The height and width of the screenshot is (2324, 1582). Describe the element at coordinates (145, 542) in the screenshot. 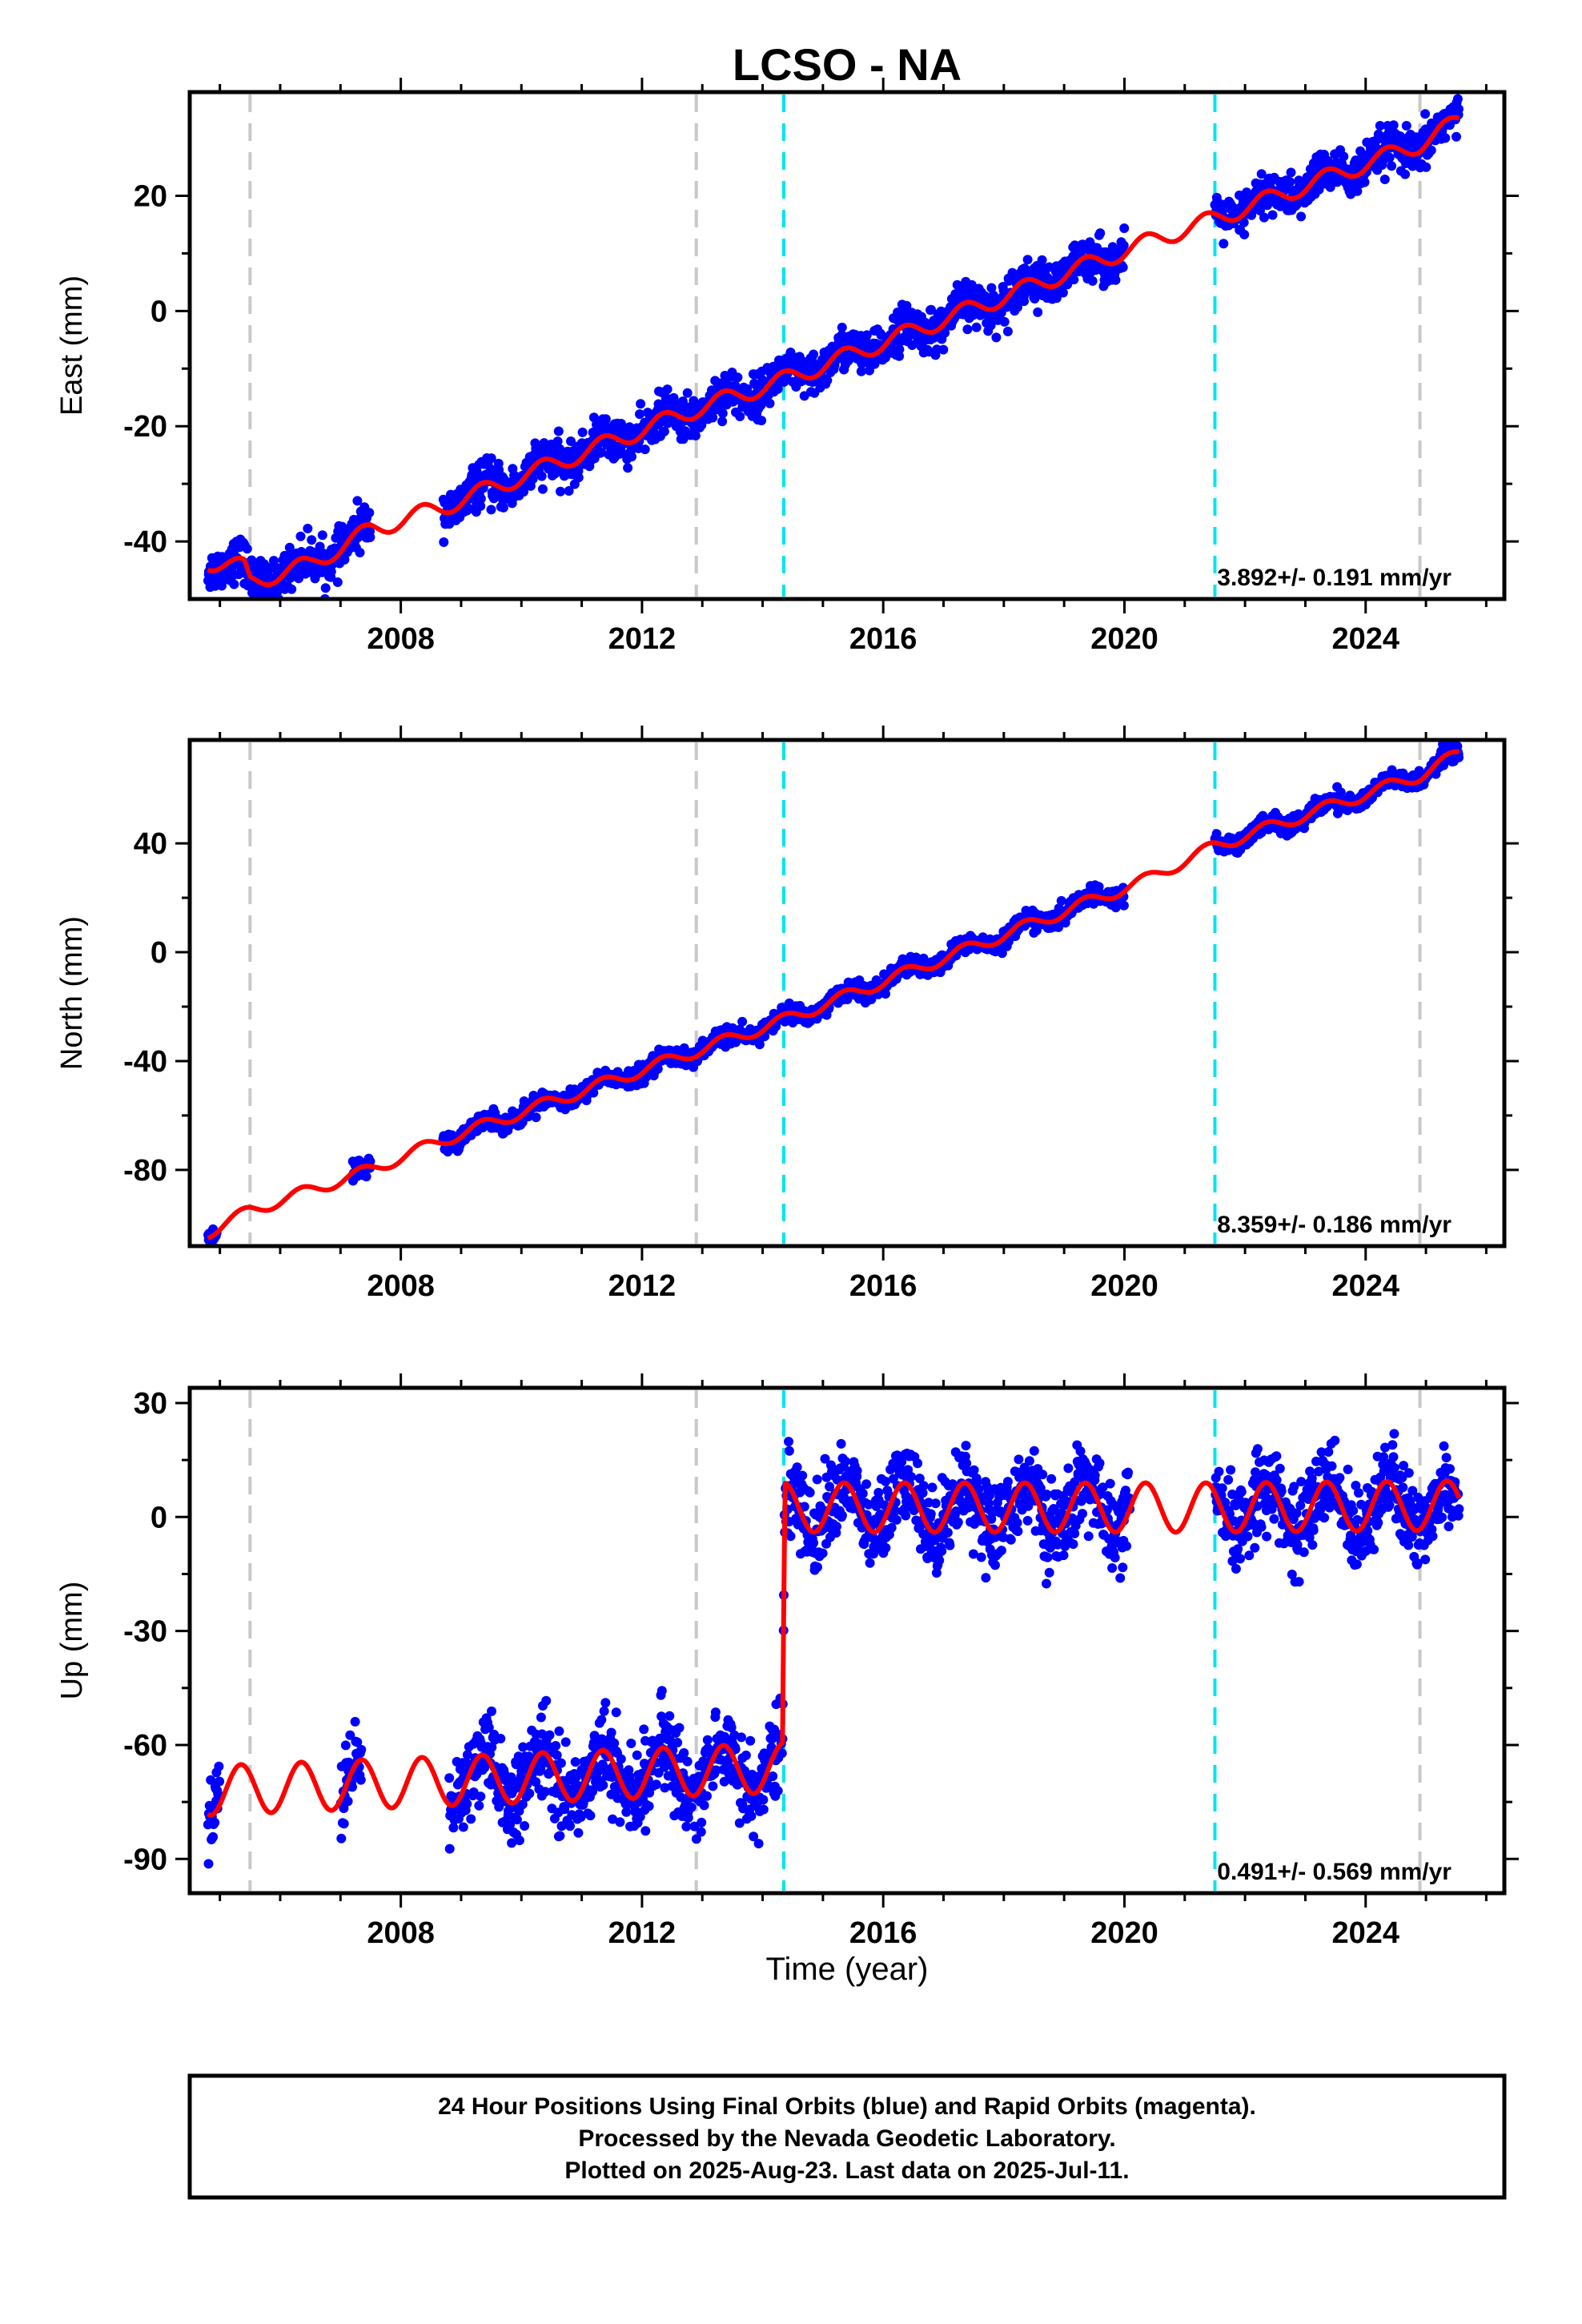

I see `y-tick-label: -40` at that location.